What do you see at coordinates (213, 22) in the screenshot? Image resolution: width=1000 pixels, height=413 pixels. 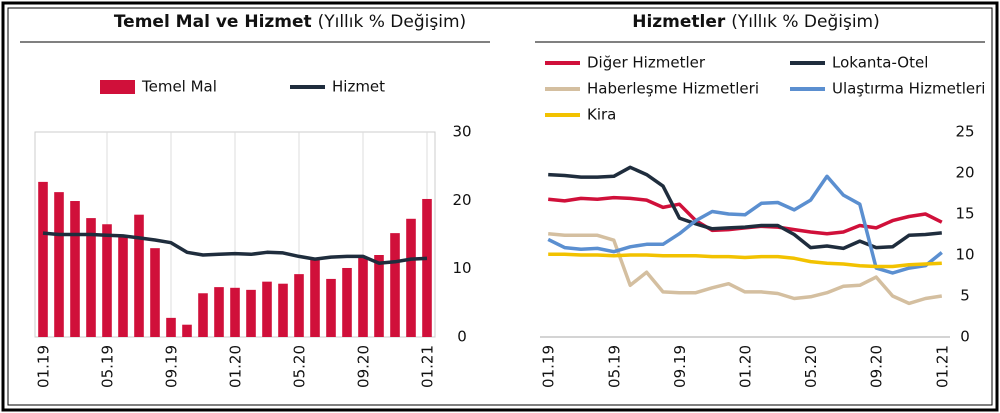 I see `title-main: Temel Mal ve Hizmet` at bounding box center [213, 22].